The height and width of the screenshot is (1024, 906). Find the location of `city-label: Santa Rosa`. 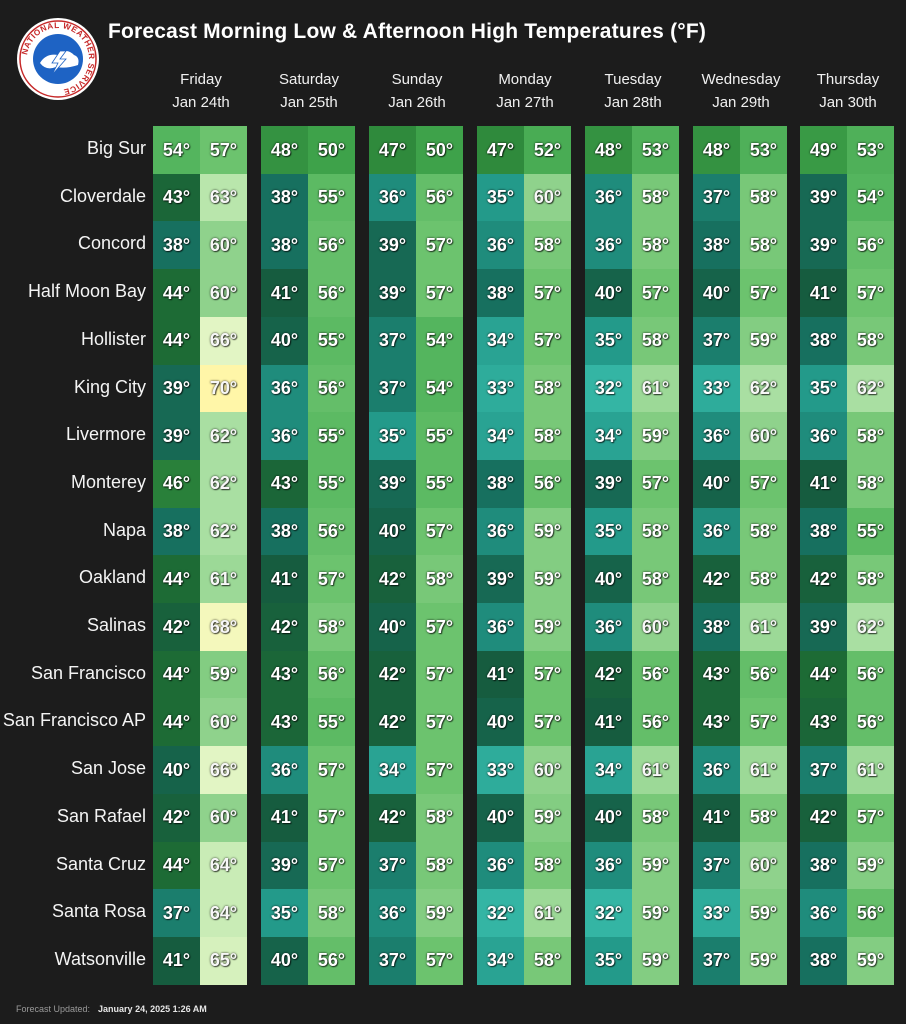

city-label: Santa Rosa is located at coordinates (98, 911).